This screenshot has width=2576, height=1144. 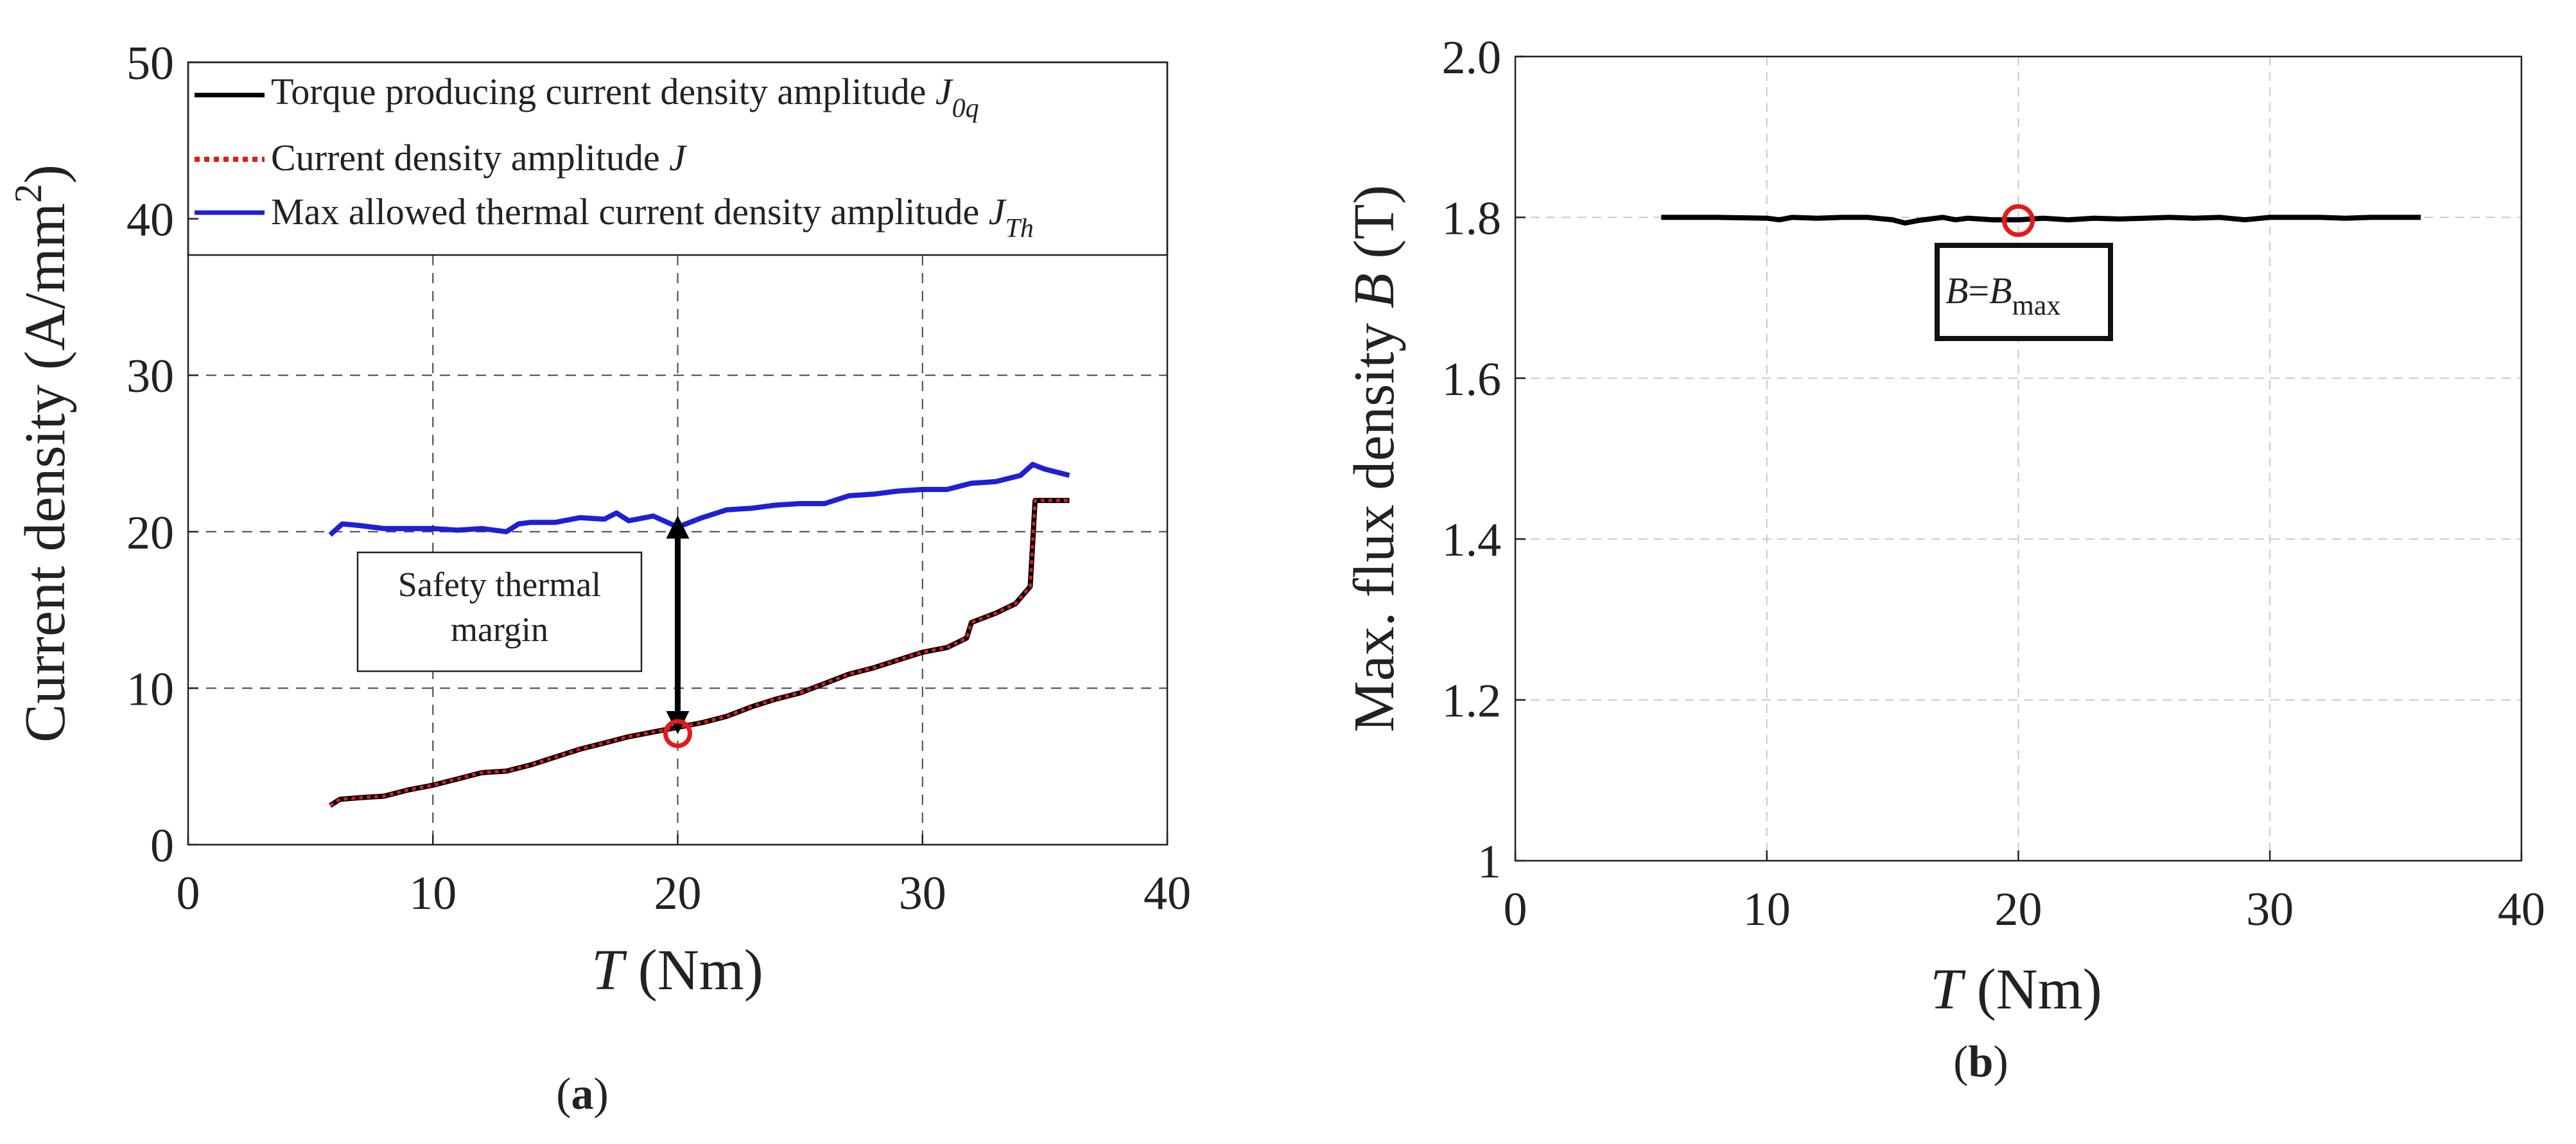 I want to click on annotation-box-b, so click(x=2024, y=292).